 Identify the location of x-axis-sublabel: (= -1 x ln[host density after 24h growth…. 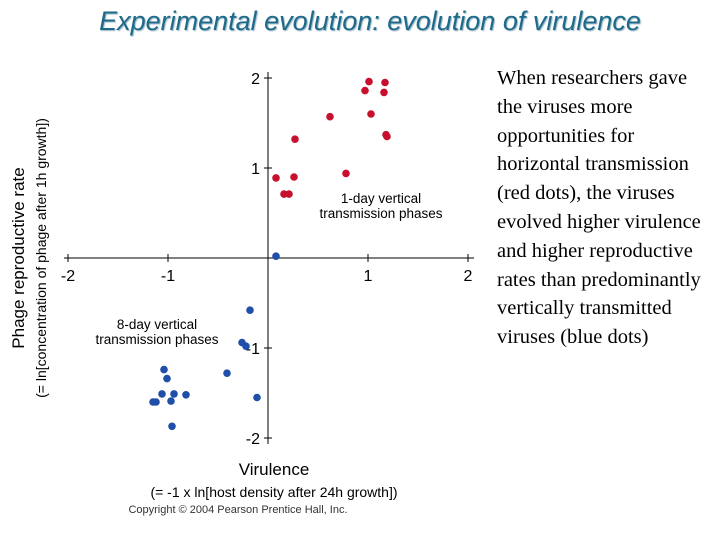
(273, 492).